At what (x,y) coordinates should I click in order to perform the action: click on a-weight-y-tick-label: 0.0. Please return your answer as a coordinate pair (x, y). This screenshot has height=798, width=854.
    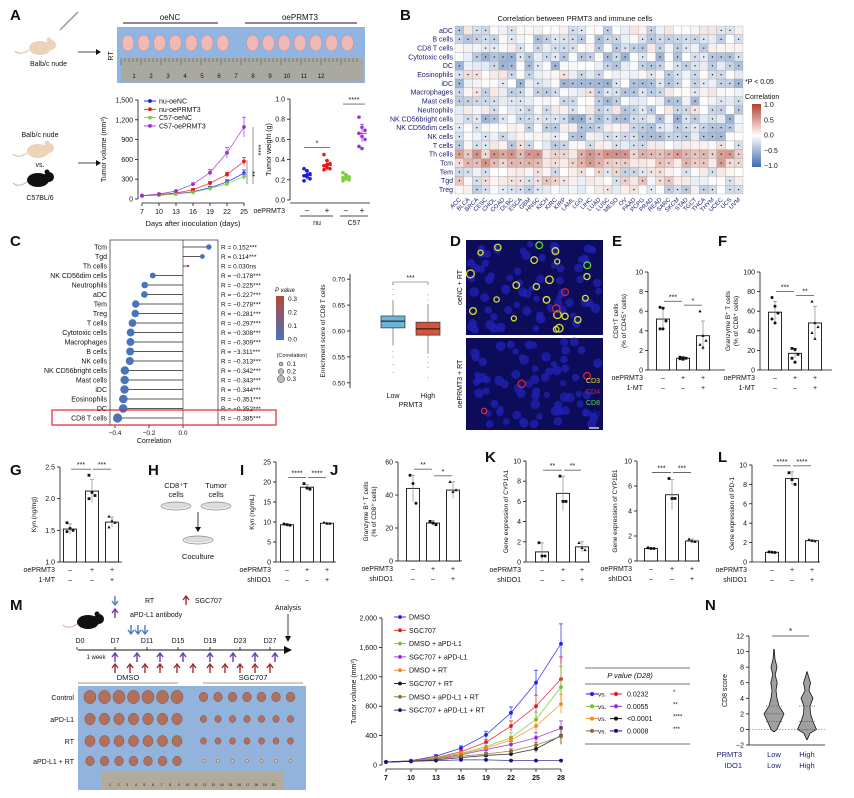
    Looking at the image, I should click on (280, 201).